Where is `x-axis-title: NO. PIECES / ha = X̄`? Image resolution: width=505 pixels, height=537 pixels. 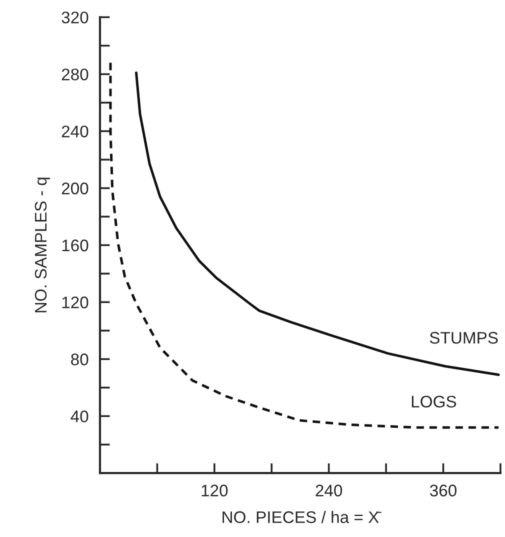 x-axis-title: NO. PIECES / ha = X̄ is located at coordinates (302, 517).